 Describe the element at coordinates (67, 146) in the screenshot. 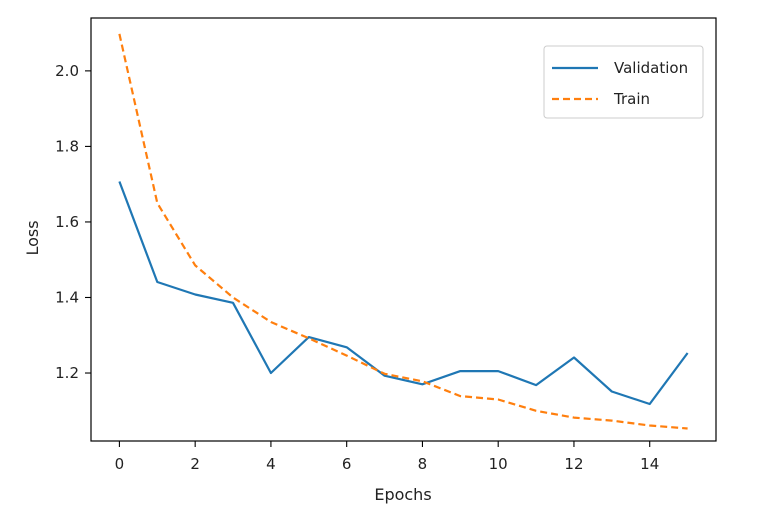

I see `y-tick-label: 1.8` at that location.